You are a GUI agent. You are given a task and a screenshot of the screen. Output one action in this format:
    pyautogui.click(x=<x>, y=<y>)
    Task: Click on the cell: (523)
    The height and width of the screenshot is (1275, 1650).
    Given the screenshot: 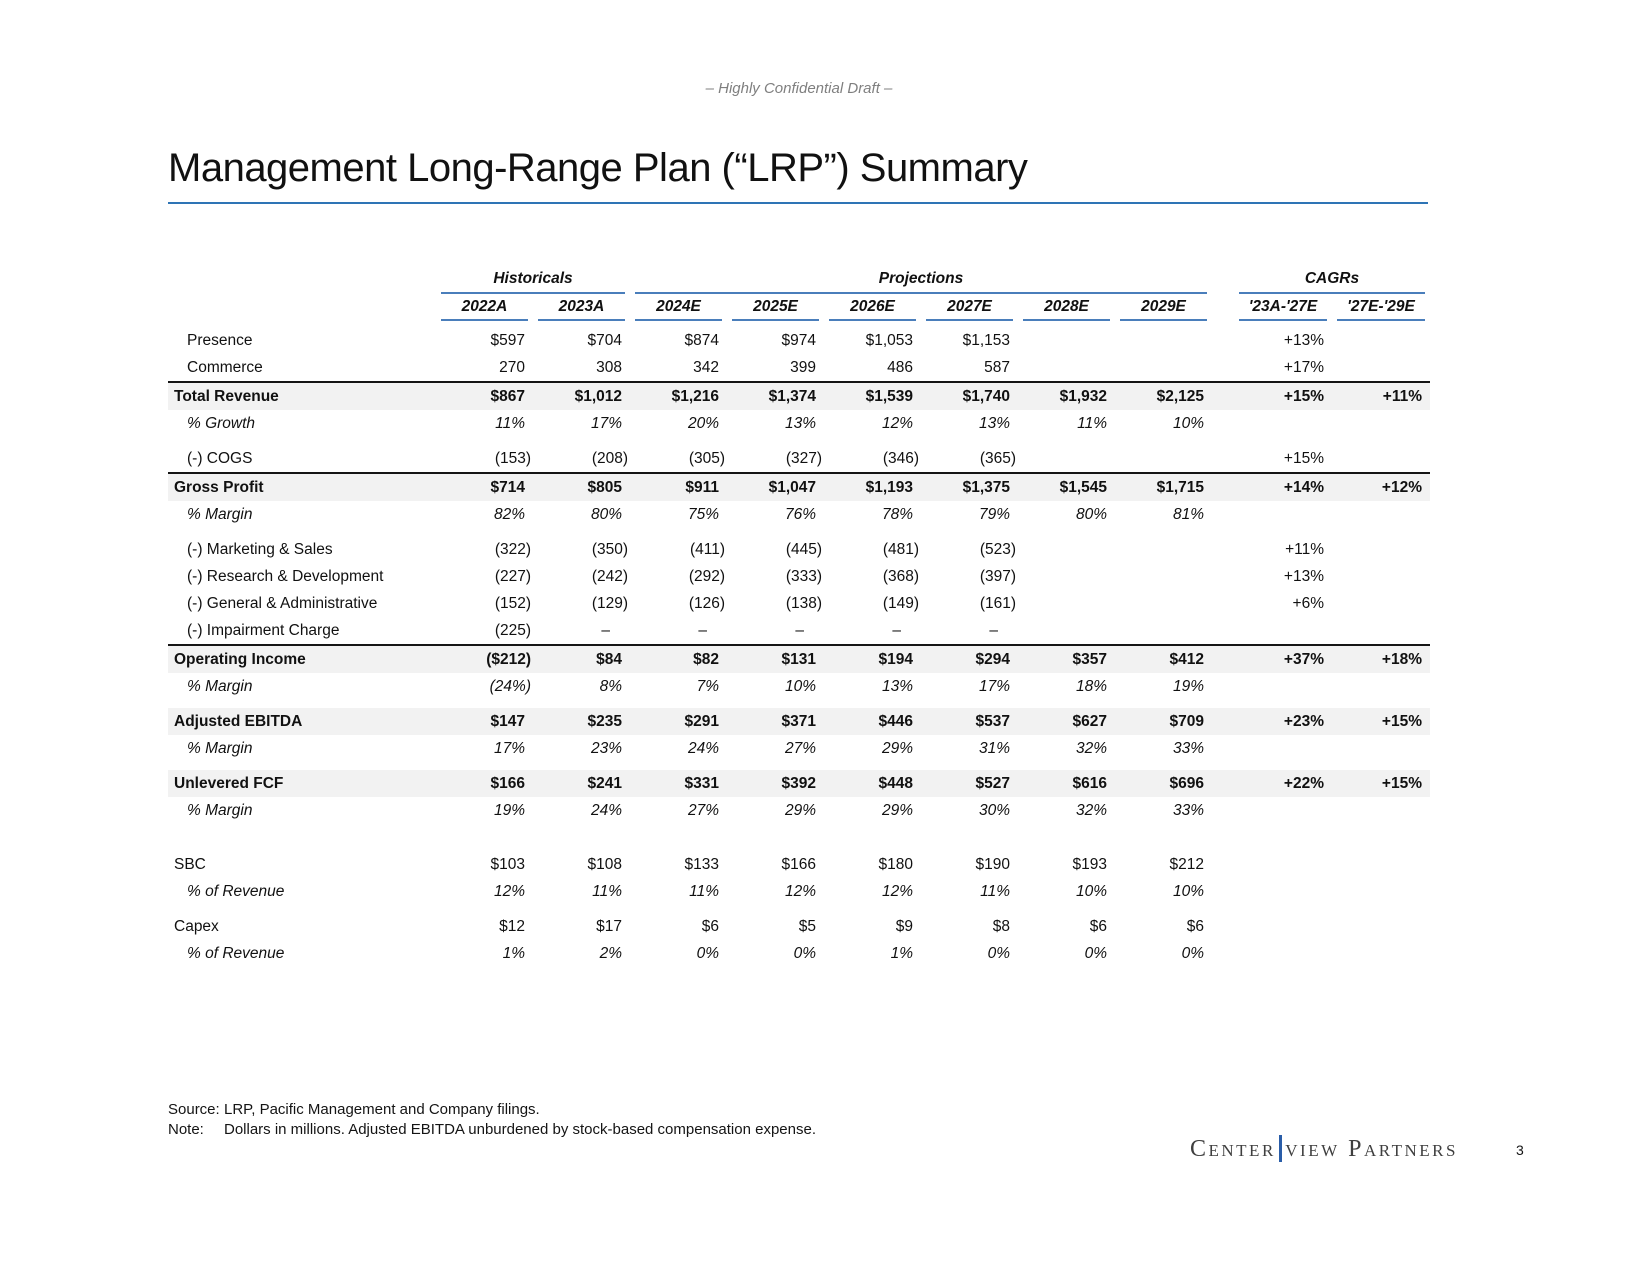 What is the action you would take?
    pyautogui.click(x=997, y=549)
    